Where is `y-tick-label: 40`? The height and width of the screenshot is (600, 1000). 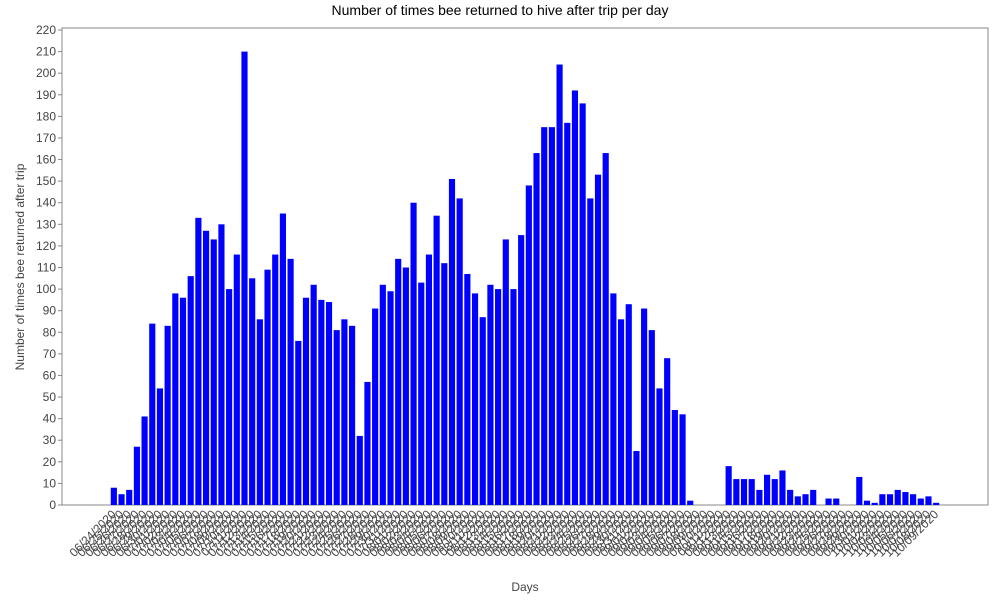
y-tick-label: 40 is located at coordinates (50, 419).